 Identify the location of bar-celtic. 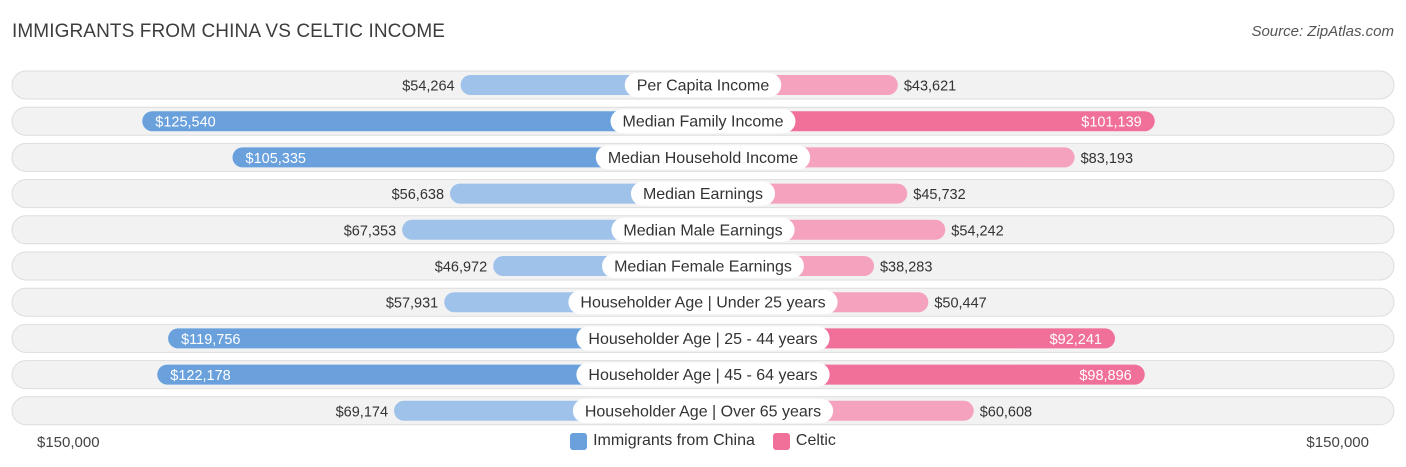
(929, 121).